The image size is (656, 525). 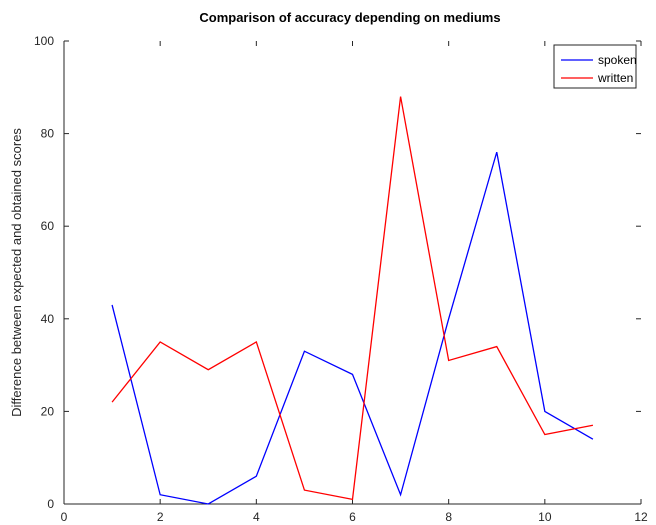 What do you see at coordinates (48, 134) in the screenshot?
I see `y-tick-label: 80` at bounding box center [48, 134].